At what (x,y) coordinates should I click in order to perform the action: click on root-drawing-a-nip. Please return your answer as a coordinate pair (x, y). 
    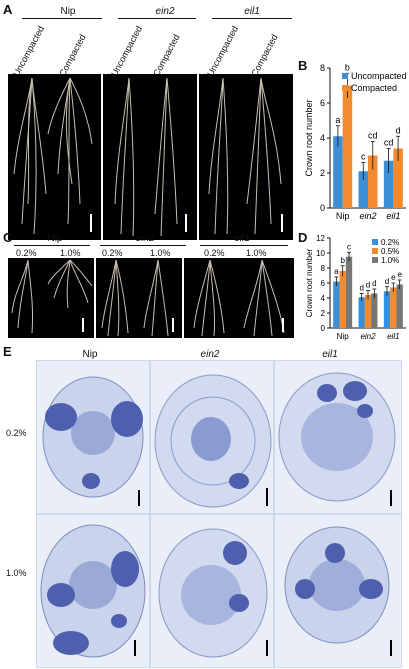
    Looking at the image, I should click on (53, 156).